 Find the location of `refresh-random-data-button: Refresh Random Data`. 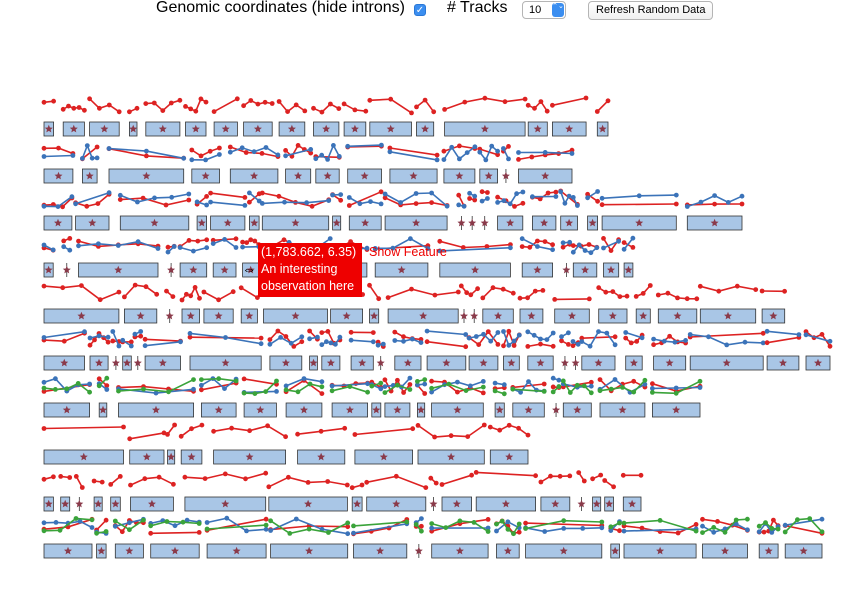

refresh-random-data-button: Refresh Random Data is located at coordinates (651, 10).